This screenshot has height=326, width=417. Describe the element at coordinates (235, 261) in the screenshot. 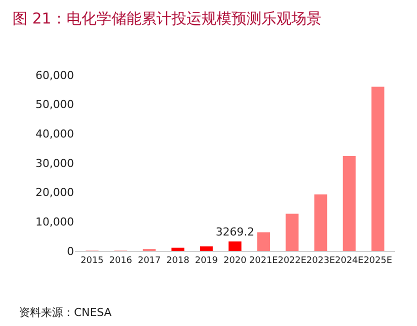

I see `x-tick-label: 2020` at that location.